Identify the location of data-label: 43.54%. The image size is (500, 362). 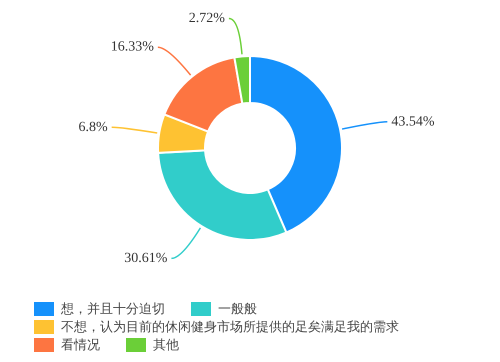
(413, 122).